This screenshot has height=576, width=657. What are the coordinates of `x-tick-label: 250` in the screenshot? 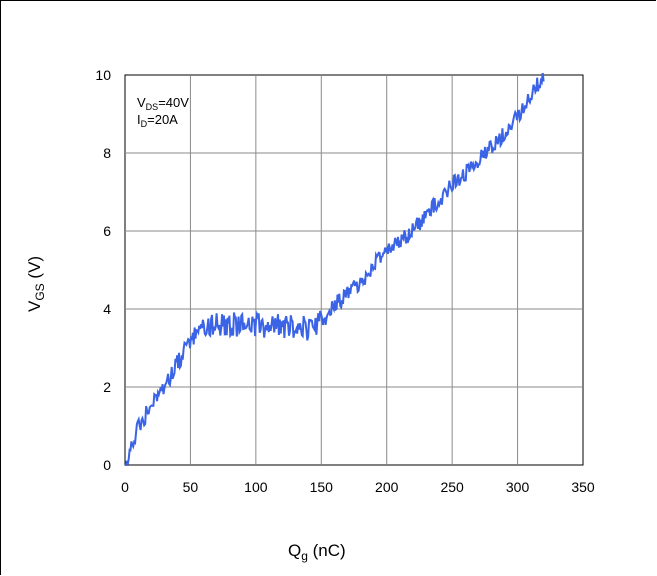 It's located at (452, 487).